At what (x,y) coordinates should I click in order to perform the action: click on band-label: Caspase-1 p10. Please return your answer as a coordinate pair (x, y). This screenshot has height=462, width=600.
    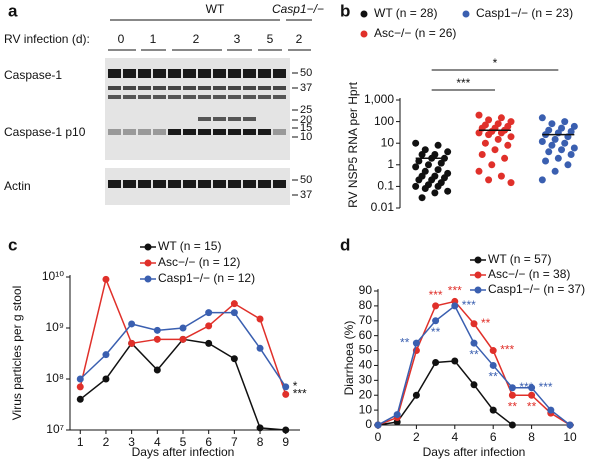
    Looking at the image, I should click on (45, 132).